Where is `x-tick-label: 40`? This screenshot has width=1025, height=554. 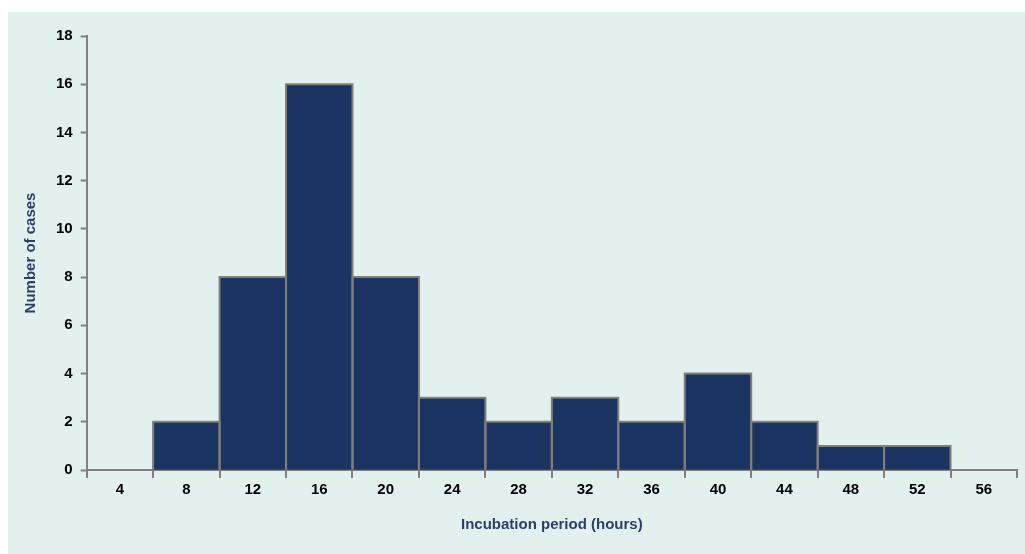 x-tick-label: 40 is located at coordinates (718, 489).